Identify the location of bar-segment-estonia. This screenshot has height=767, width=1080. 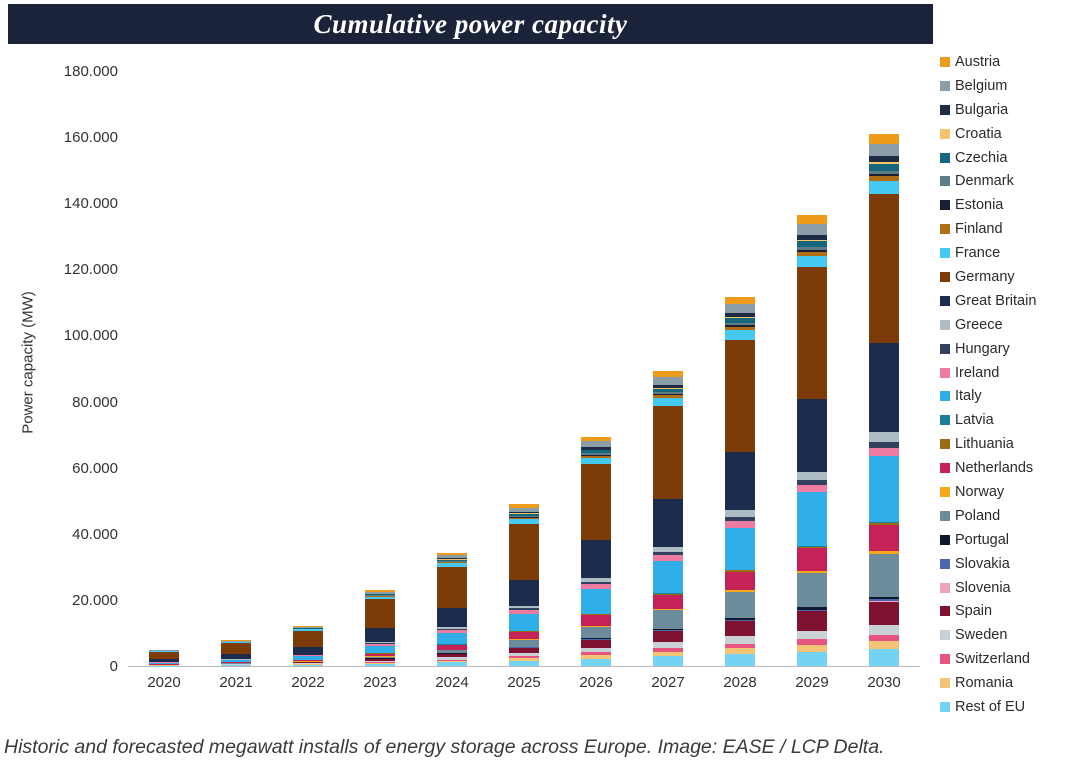
(524, 517).